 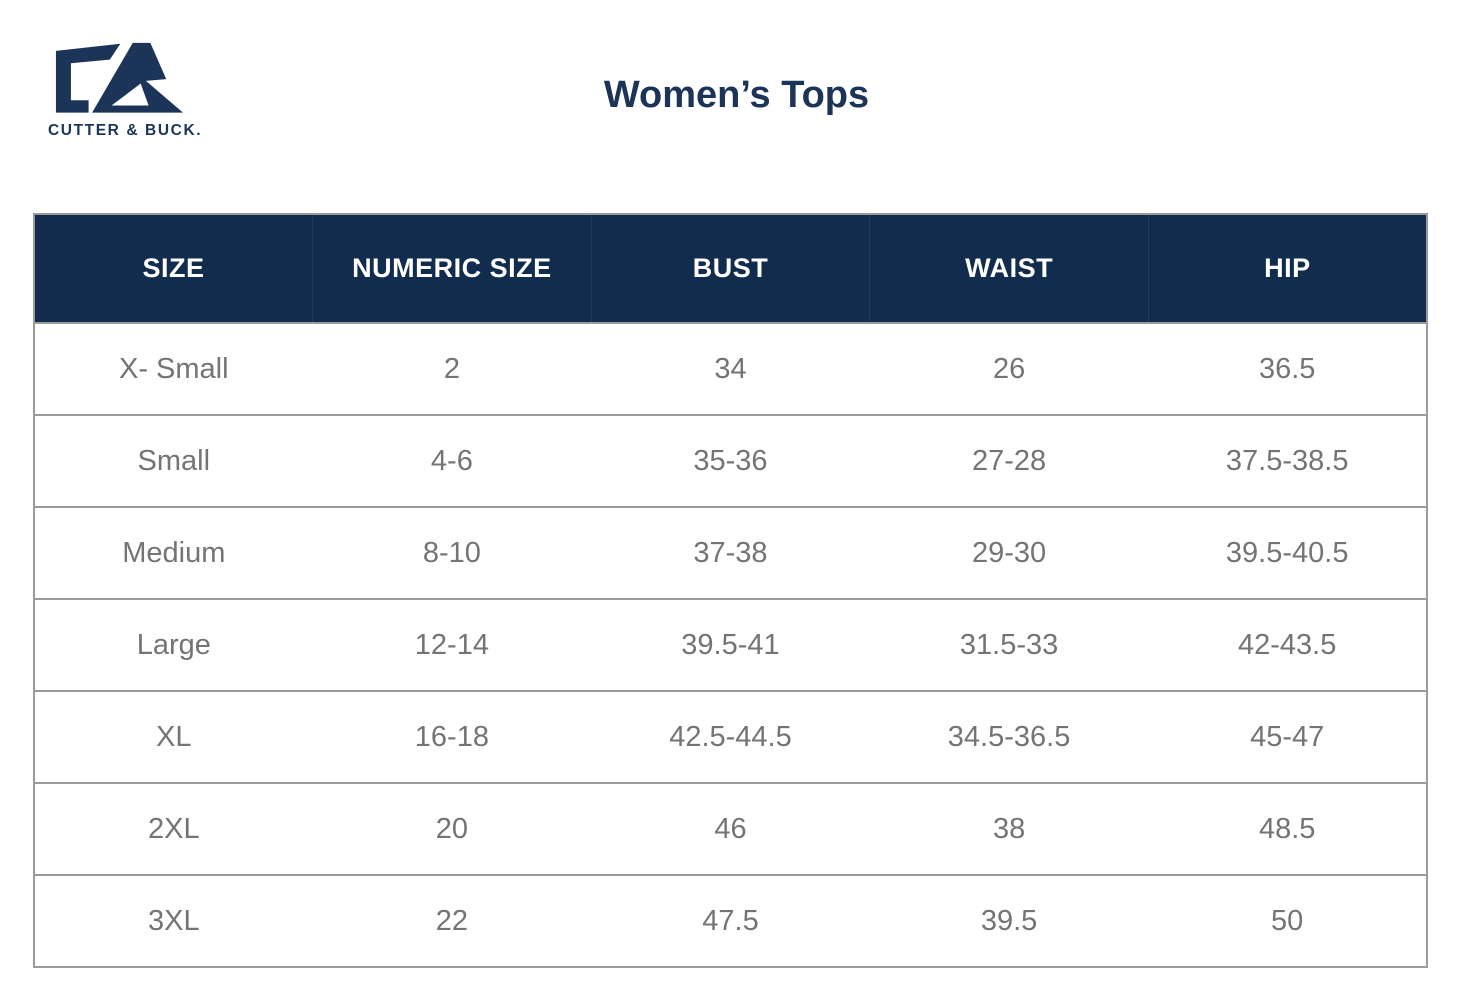 I want to click on brand-logo: CUTTER & BUCK., so click(x=125, y=86).